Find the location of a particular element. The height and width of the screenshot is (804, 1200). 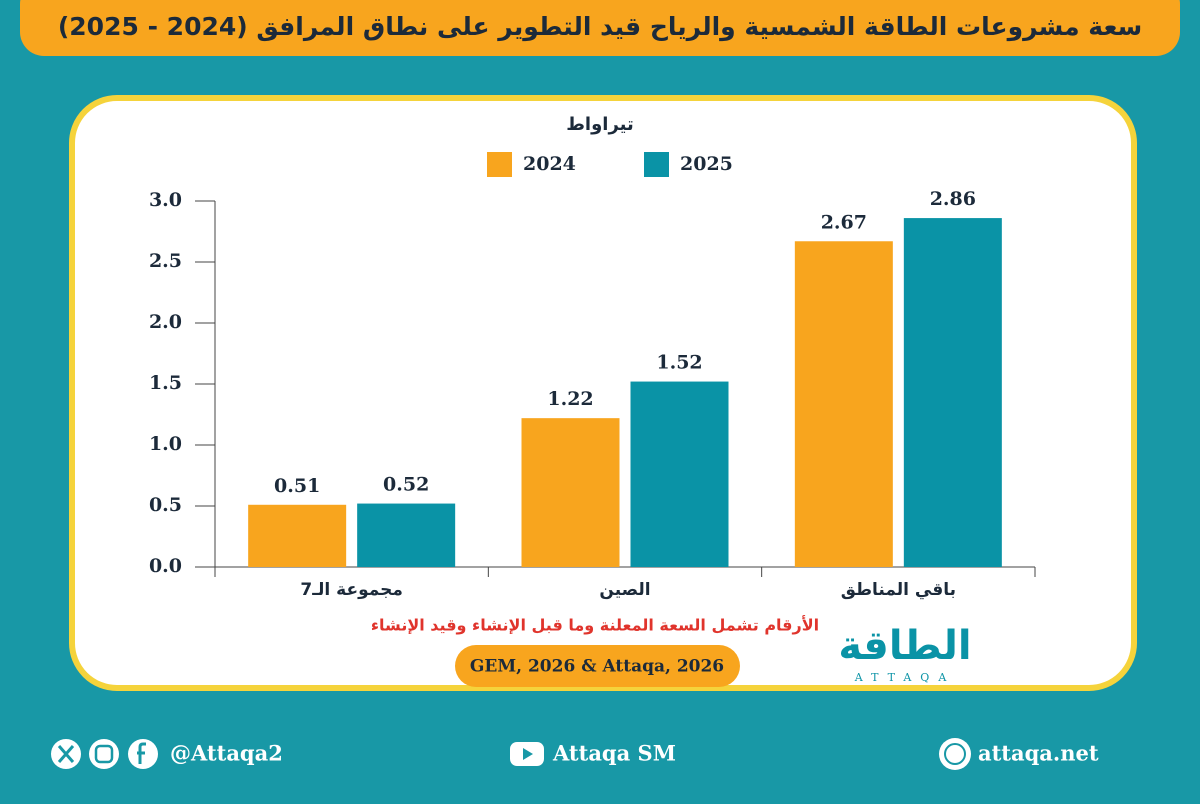

value-label: 2.67 is located at coordinates (844, 222).